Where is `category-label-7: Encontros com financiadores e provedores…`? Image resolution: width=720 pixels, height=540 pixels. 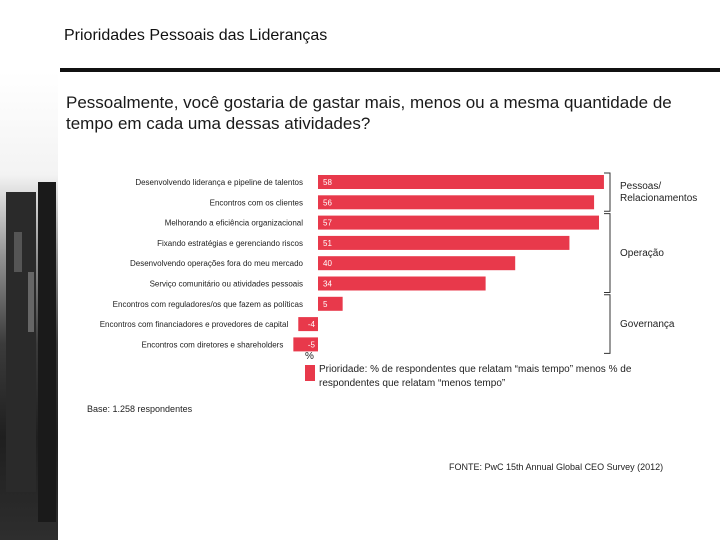 category-label-7: Encontros com financiadores e provedores… is located at coordinates (194, 324).